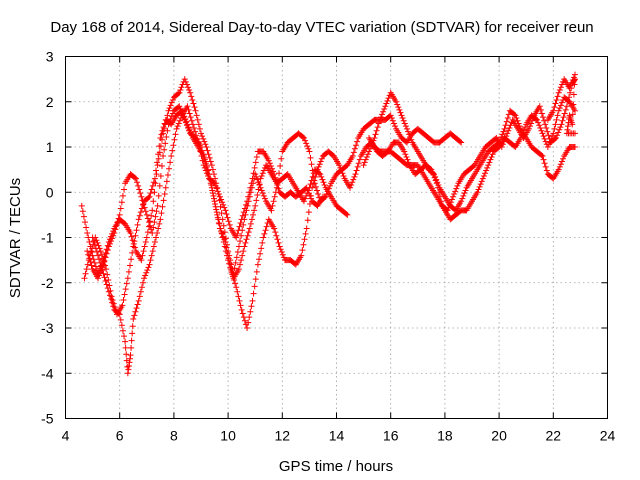 The height and width of the screenshot is (480, 640). What do you see at coordinates (228, 436) in the screenshot?
I see `x-tick-label: 10` at bounding box center [228, 436].